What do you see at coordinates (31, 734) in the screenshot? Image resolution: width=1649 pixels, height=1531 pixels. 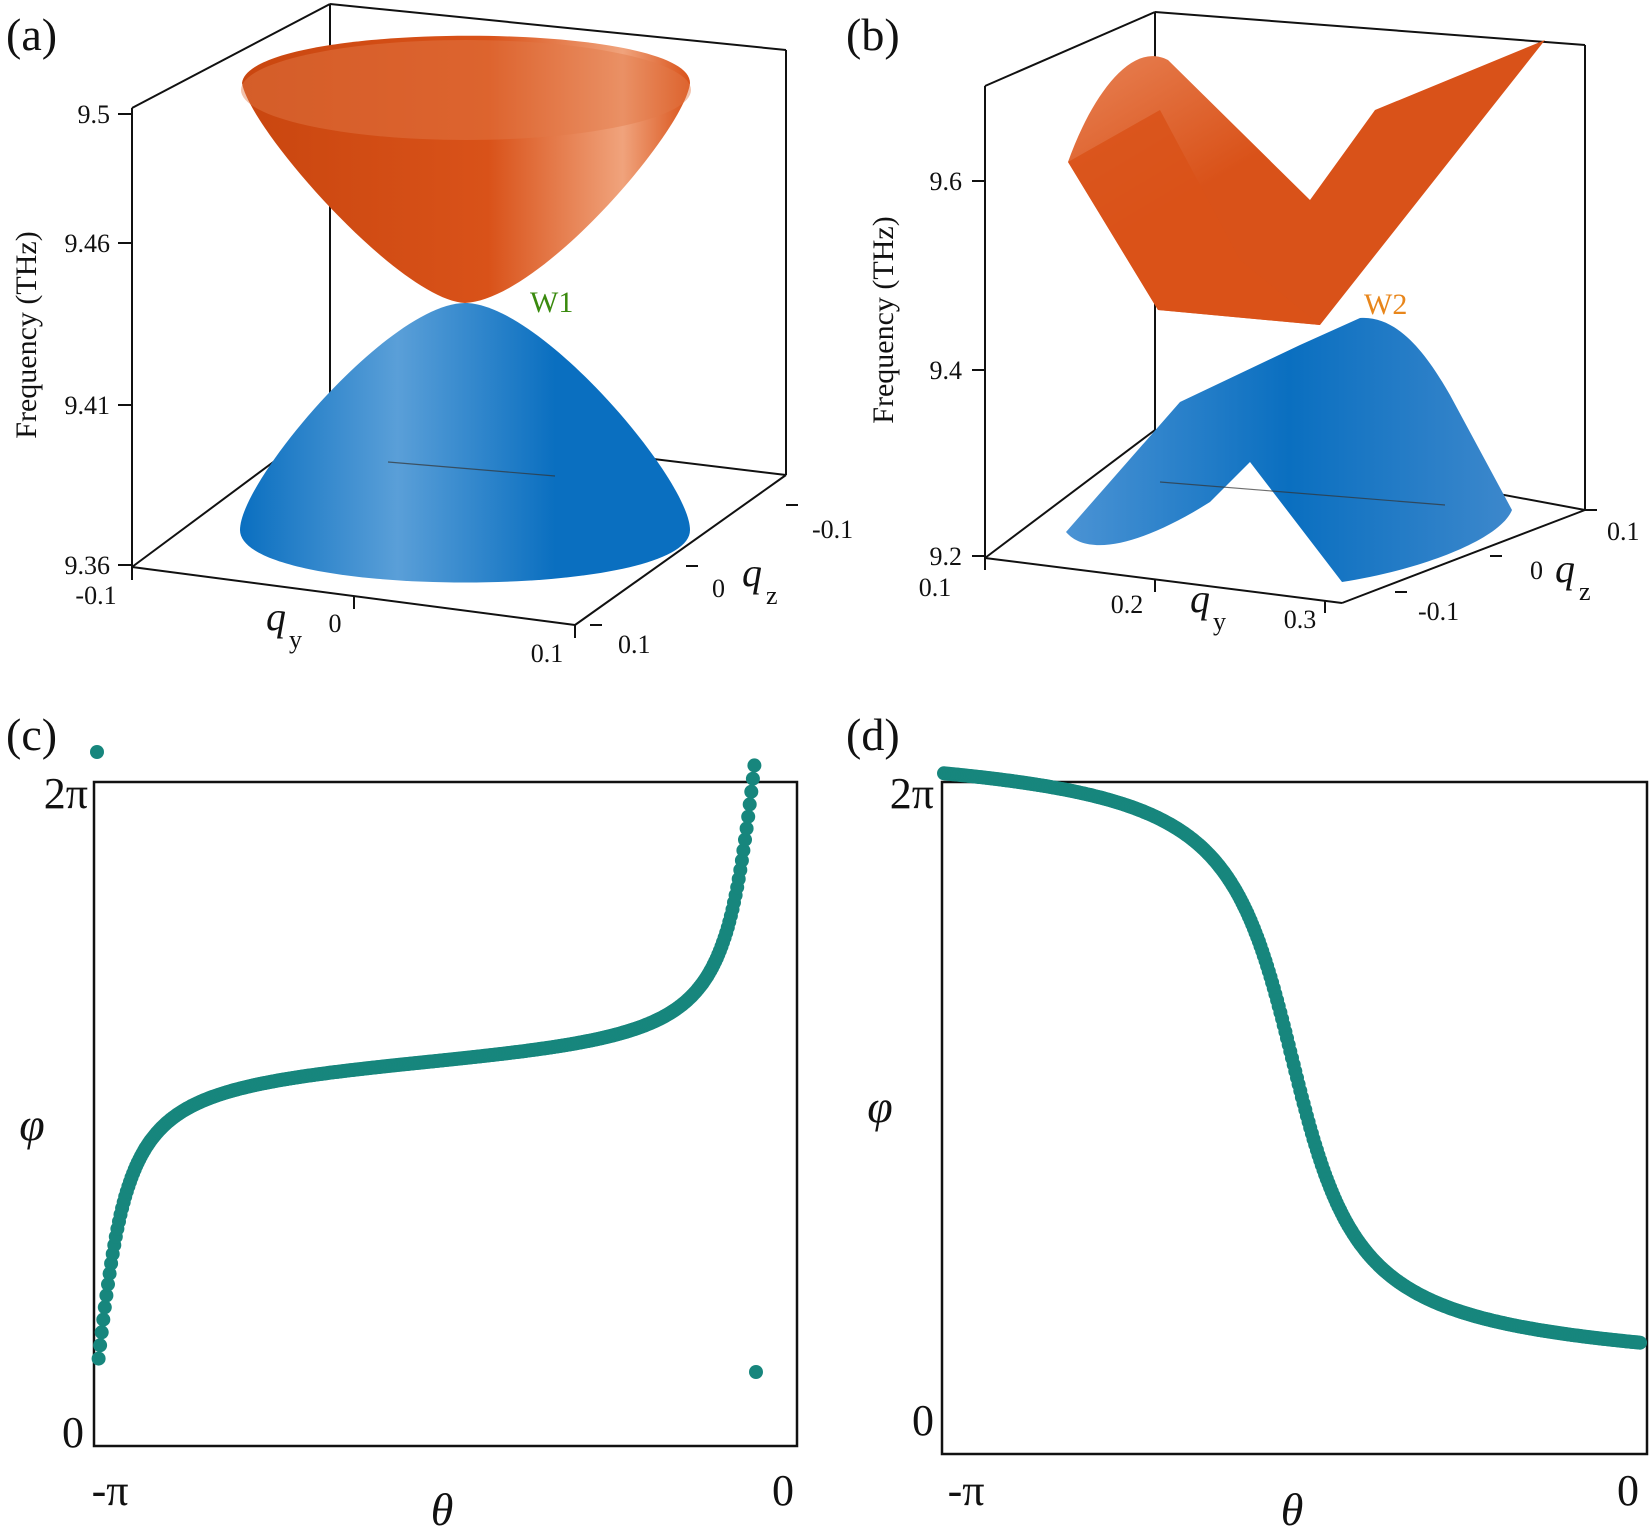 I see `panel-c-label: (c)` at bounding box center [31, 734].